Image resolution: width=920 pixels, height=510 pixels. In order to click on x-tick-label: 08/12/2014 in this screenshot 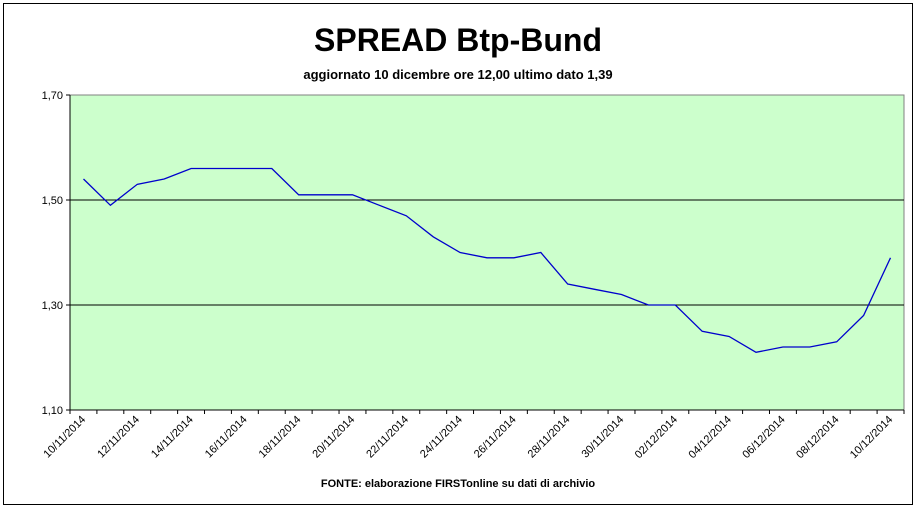, I will do `click(817, 437)`.